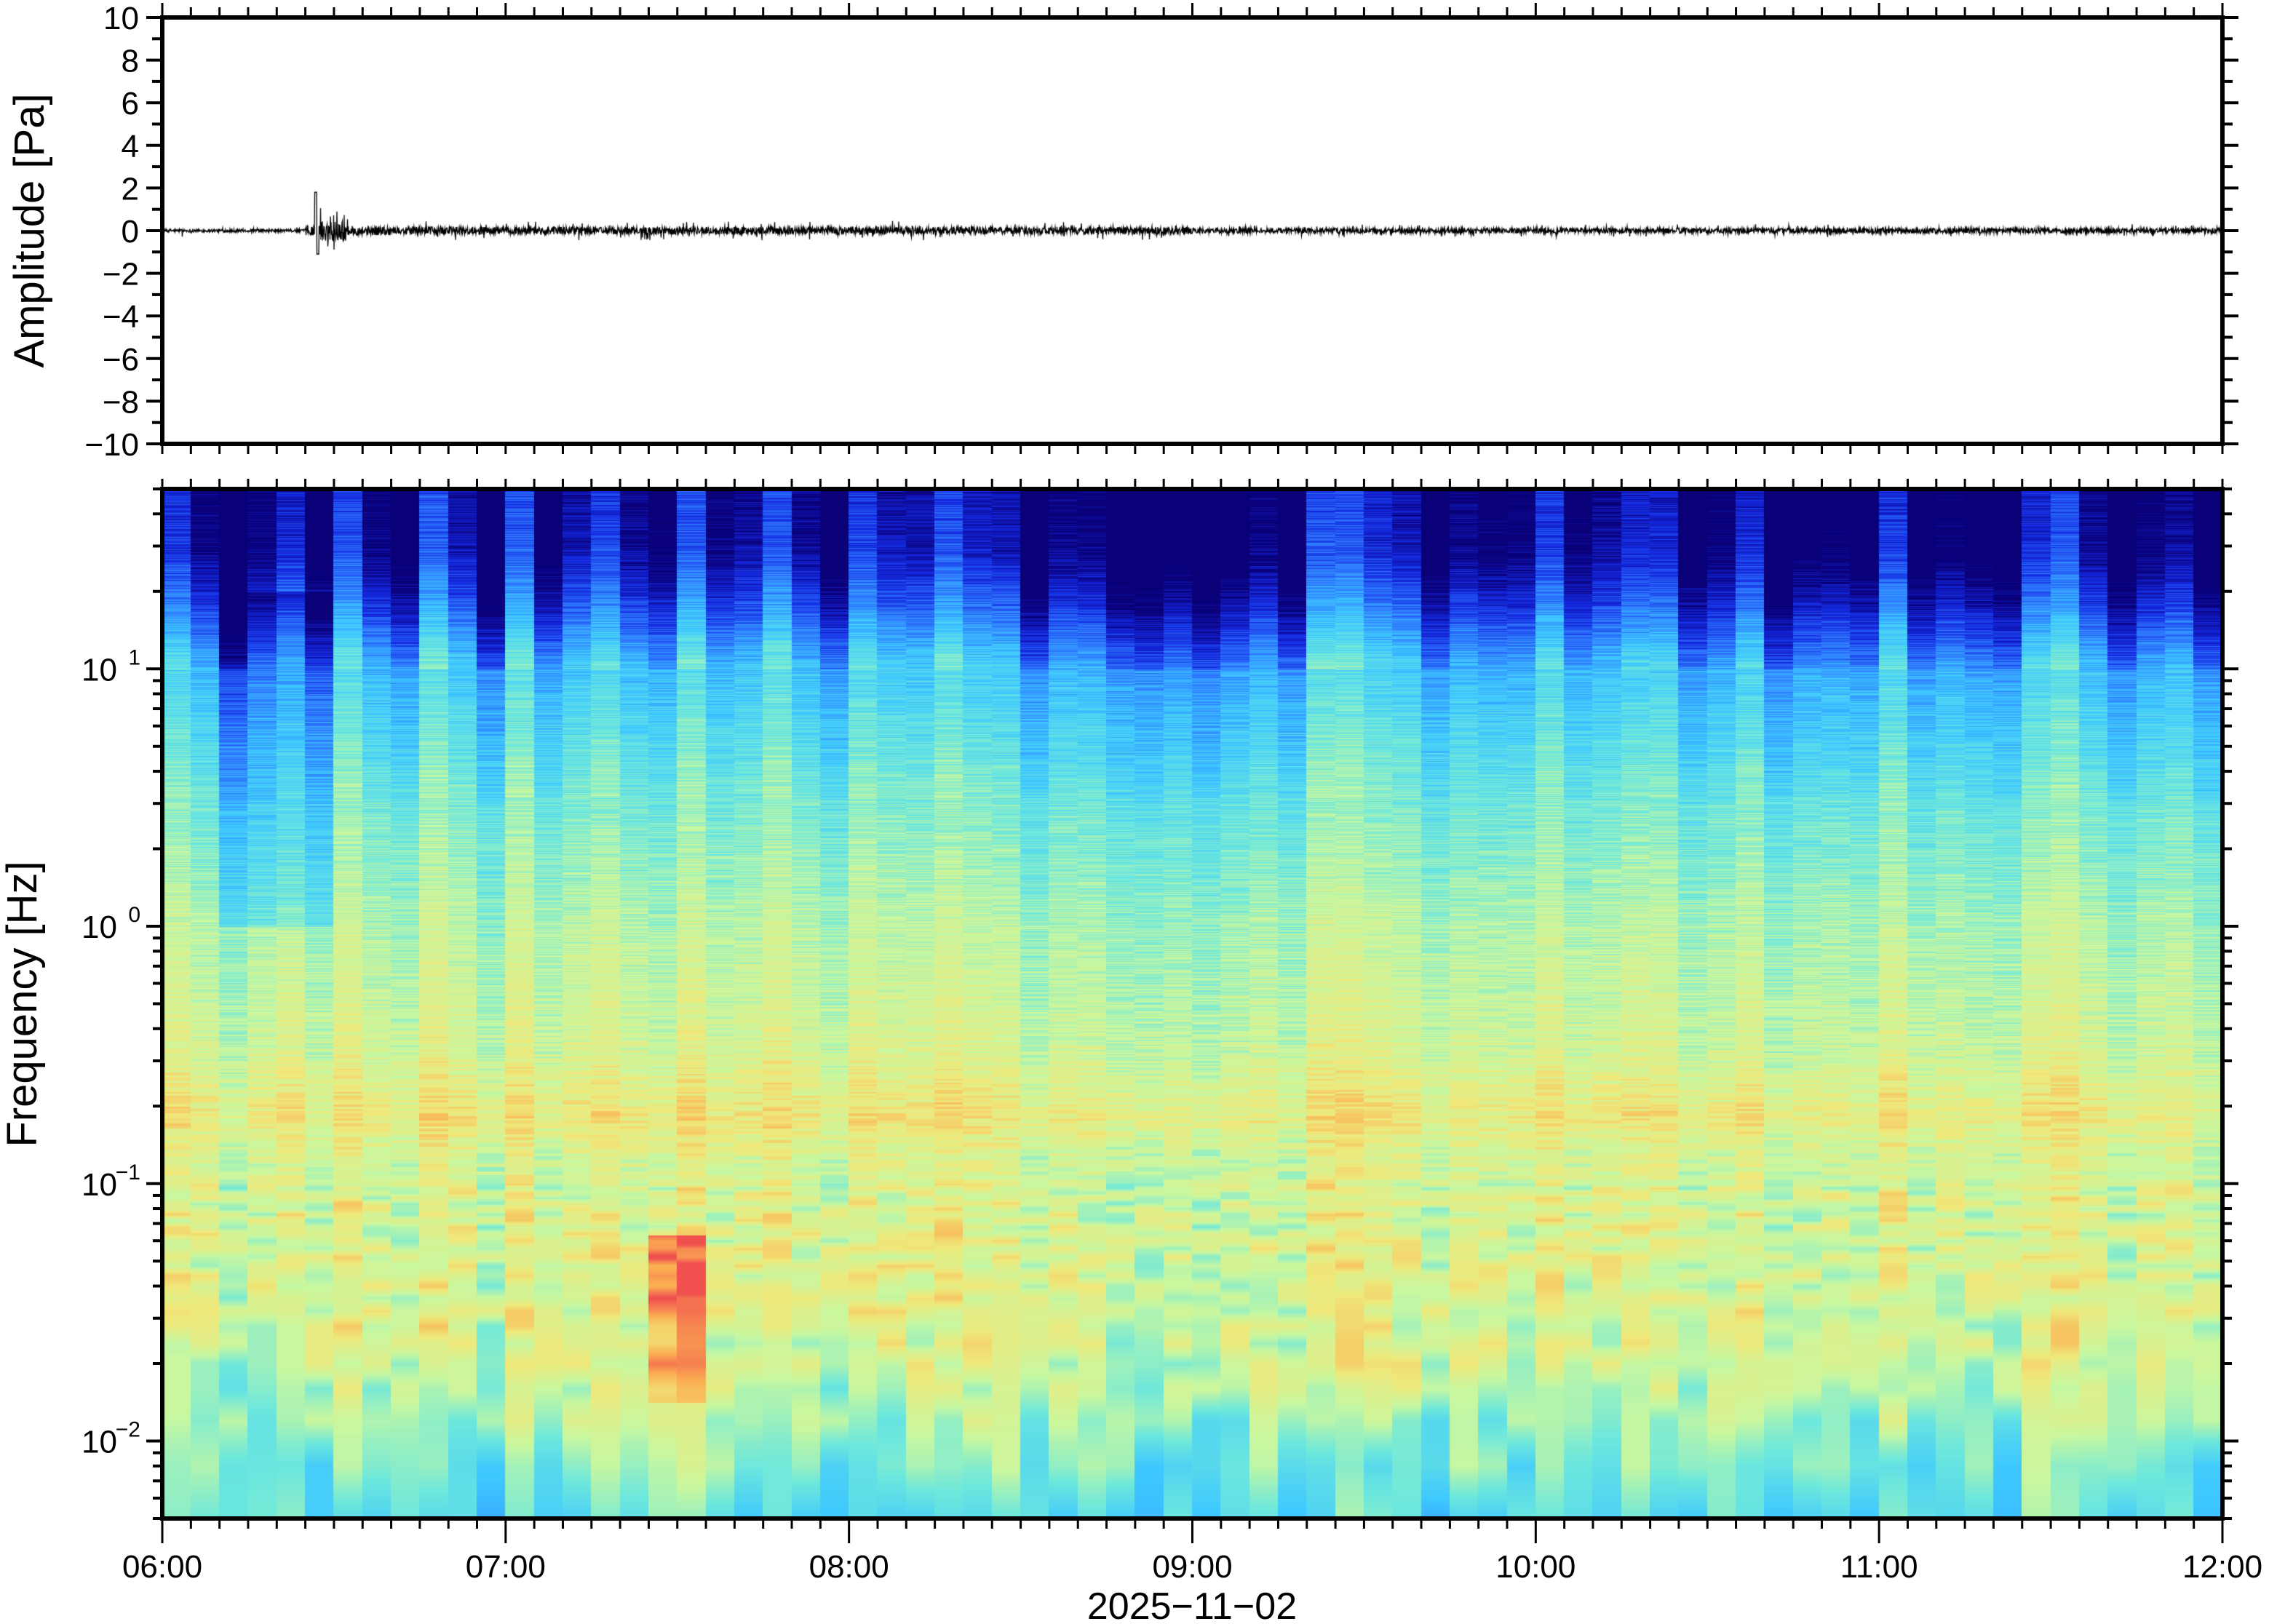 The width and height of the screenshot is (2269, 1624). I want to click on time-tick-label: 10:00, so click(1535, 1567).